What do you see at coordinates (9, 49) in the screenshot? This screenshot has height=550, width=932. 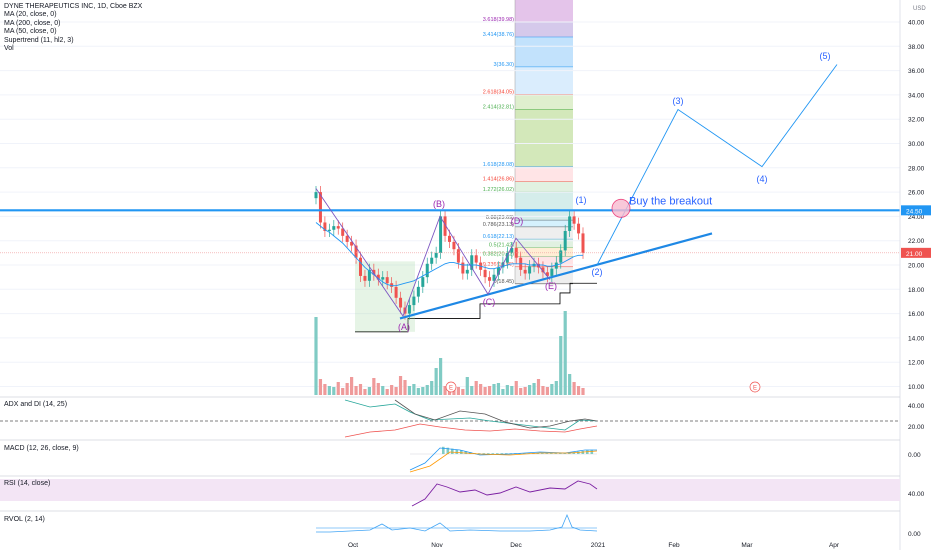 I see `legend-volume: Vol` at bounding box center [9, 49].